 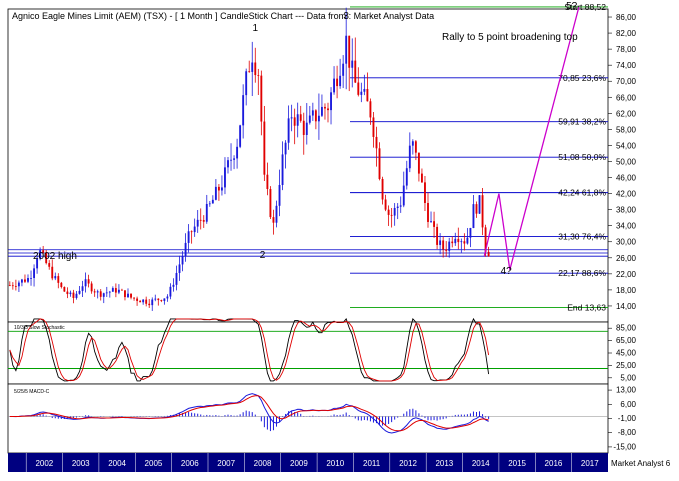 What do you see at coordinates (626, 161) in the screenshot?
I see `y-tick-label: 50,00` at bounding box center [626, 161].